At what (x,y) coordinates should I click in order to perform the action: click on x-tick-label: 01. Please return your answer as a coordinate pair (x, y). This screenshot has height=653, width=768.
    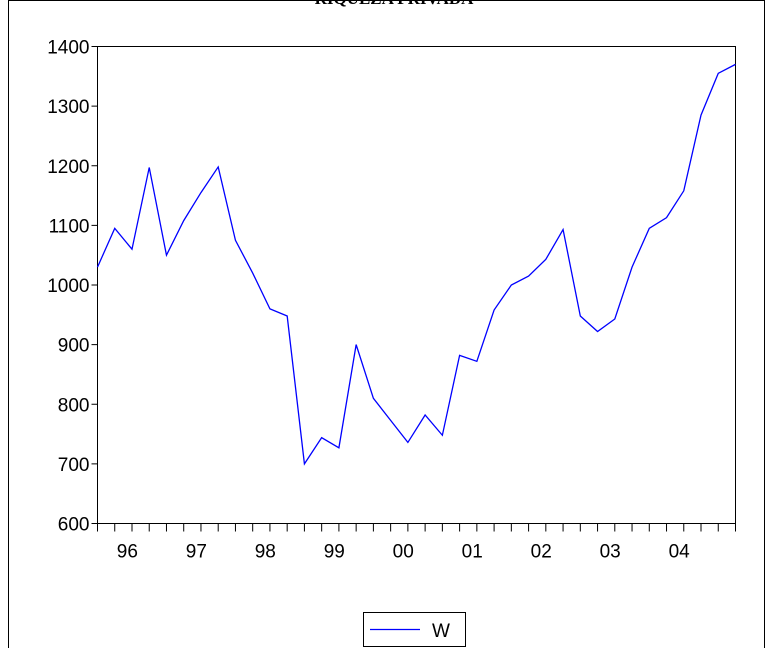
    Looking at the image, I should click on (472, 552).